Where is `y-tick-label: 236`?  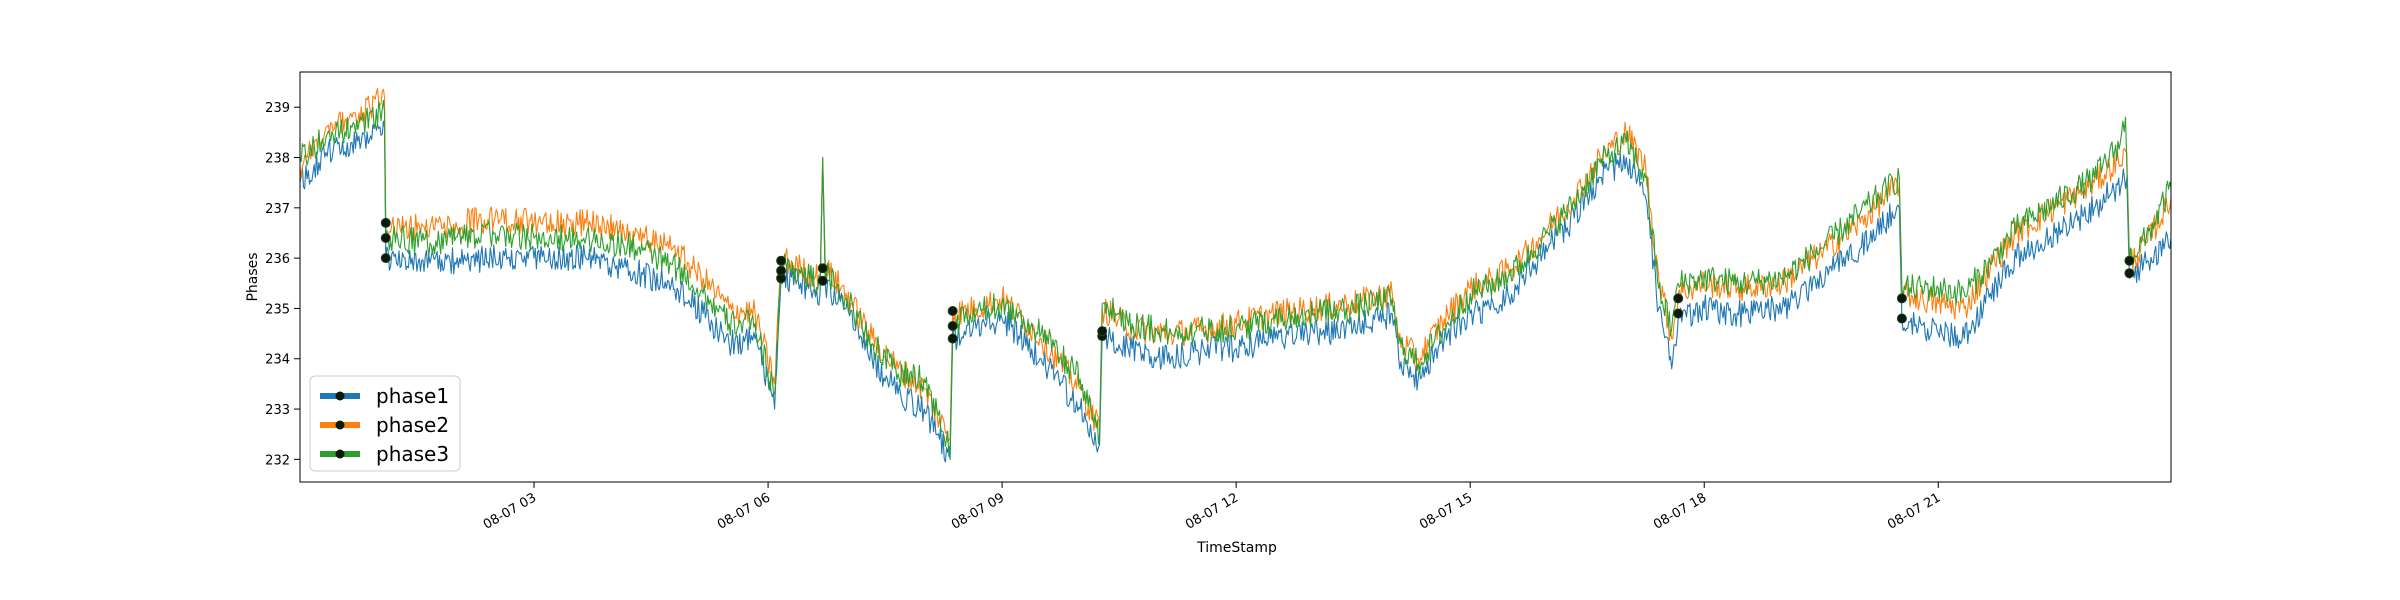
y-tick-label: 236 is located at coordinates (277, 259).